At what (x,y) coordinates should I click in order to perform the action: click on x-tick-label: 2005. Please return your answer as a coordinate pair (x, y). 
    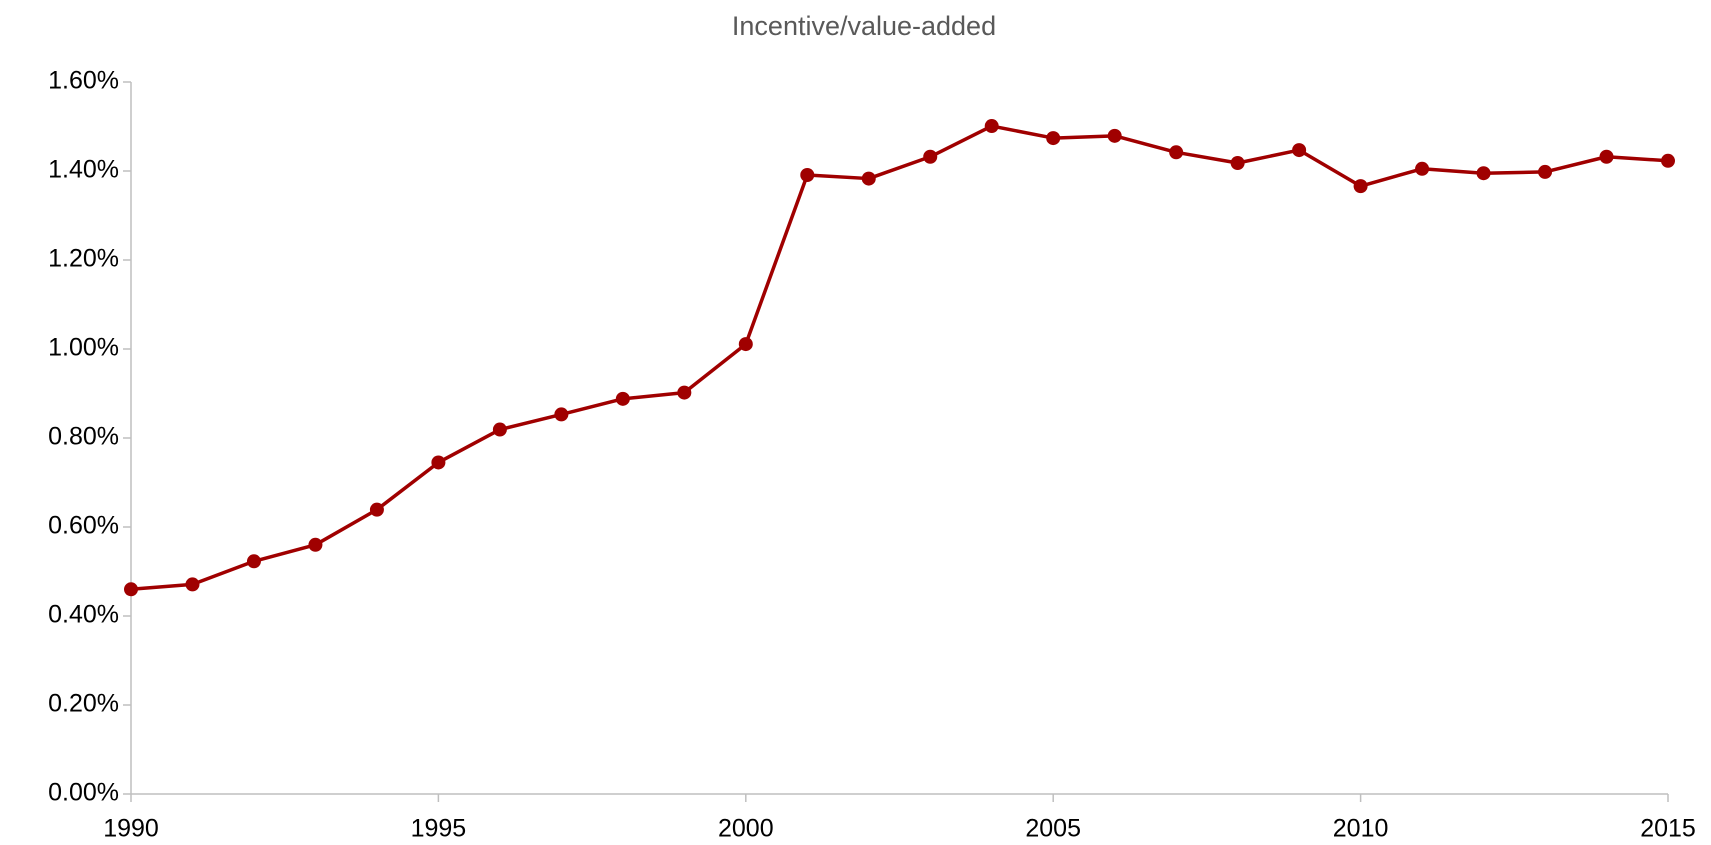
    Looking at the image, I should click on (1053, 829).